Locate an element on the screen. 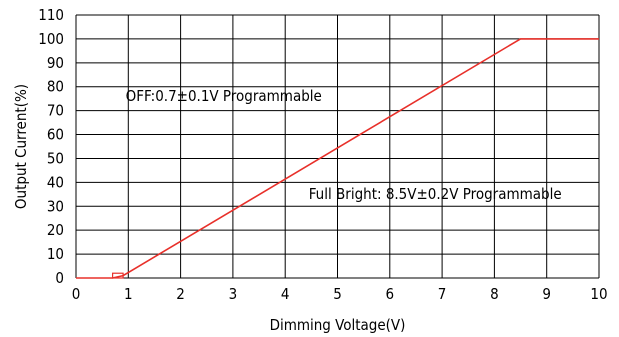 The height and width of the screenshot is (337, 619). y-tick-label-1: 10 is located at coordinates (55, 254).